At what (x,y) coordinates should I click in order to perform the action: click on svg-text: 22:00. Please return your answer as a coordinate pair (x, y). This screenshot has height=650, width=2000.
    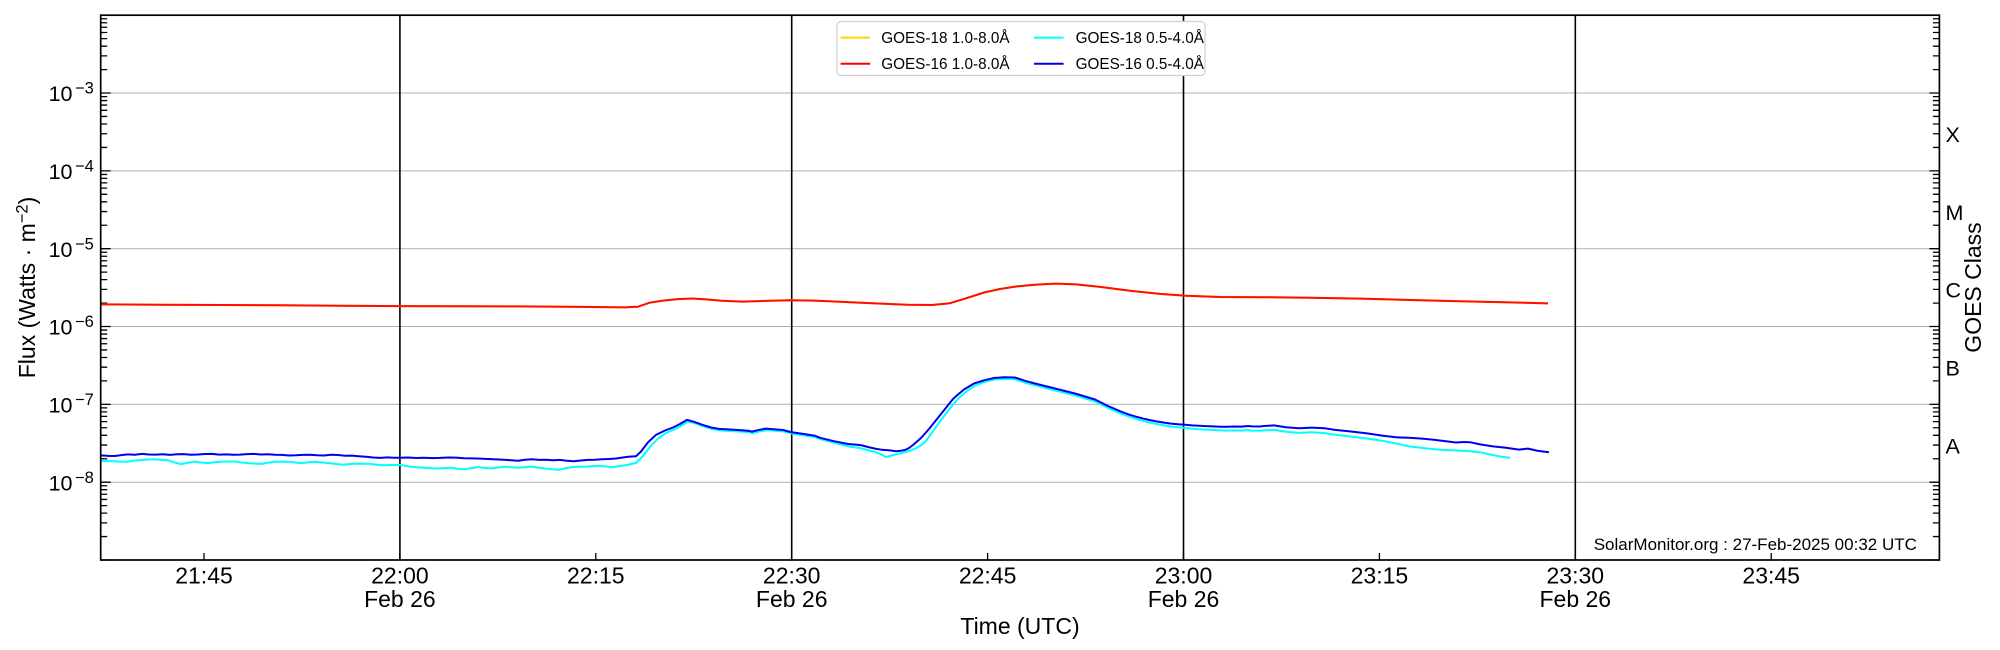
    Looking at the image, I should click on (400, 575).